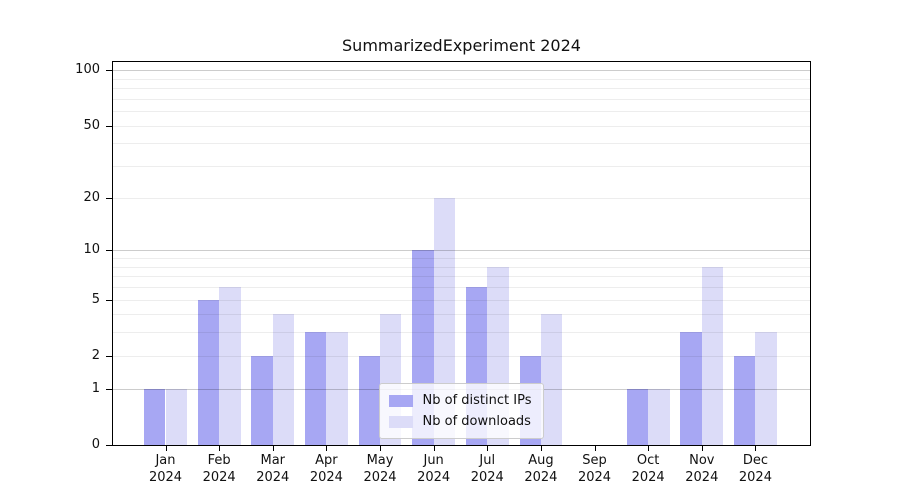 The width and height of the screenshot is (900, 500). I want to click on x-tick-label-may: May 2024, so click(380, 469).